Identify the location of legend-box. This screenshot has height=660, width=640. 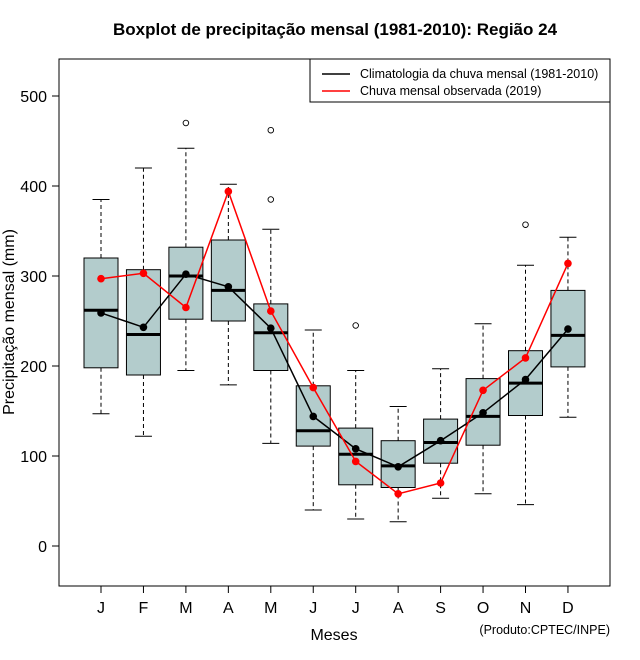
(460, 80).